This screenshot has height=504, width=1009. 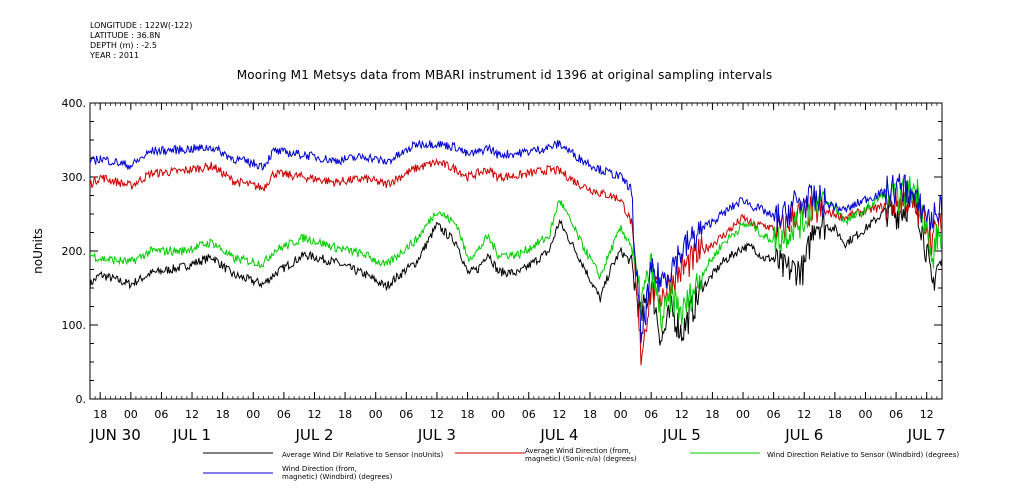 I want to click on x-date-label: JUL 1, so click(x=191, y=435).